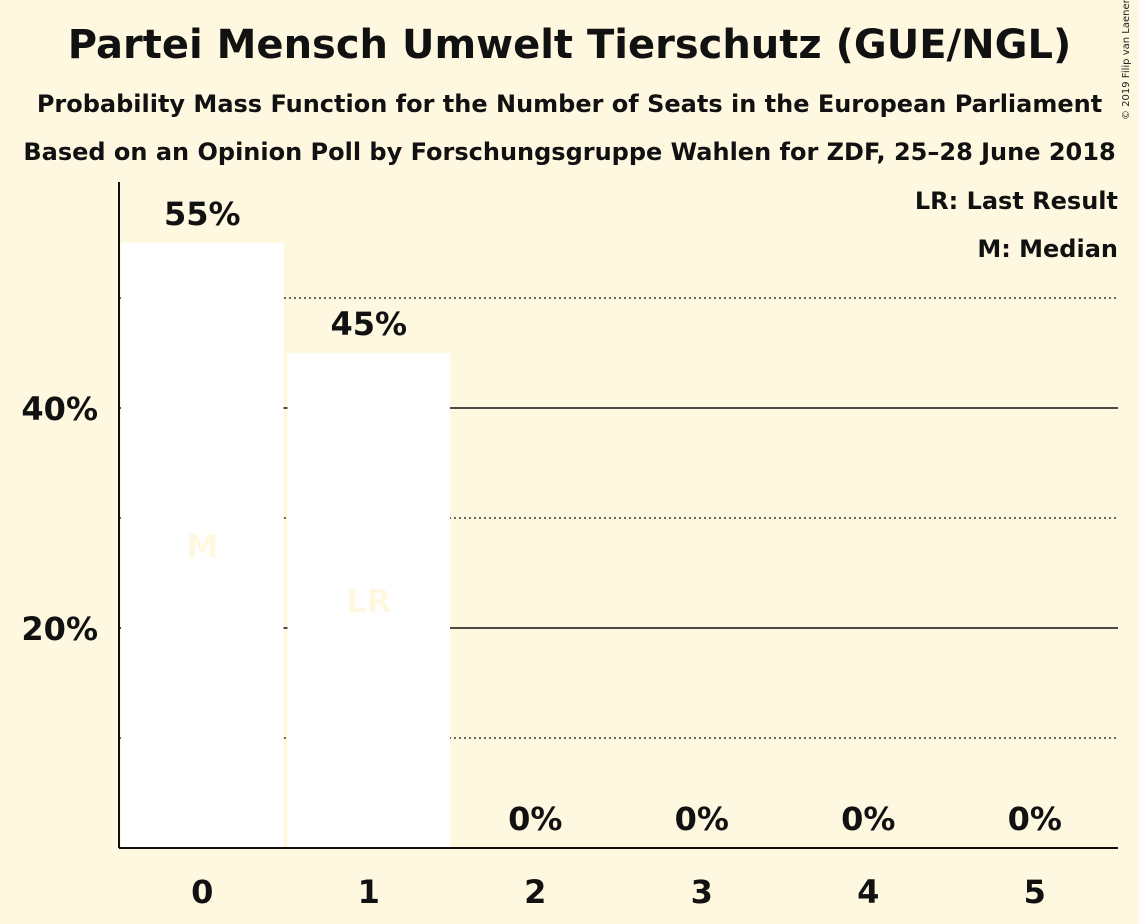 Image resolution: width=1139 pixels, height=924 pixels. What do you see at coordinates (1035, 819) in the screenshot?
I see `value-label-5: 0%` at bounding box center [1035, 819].